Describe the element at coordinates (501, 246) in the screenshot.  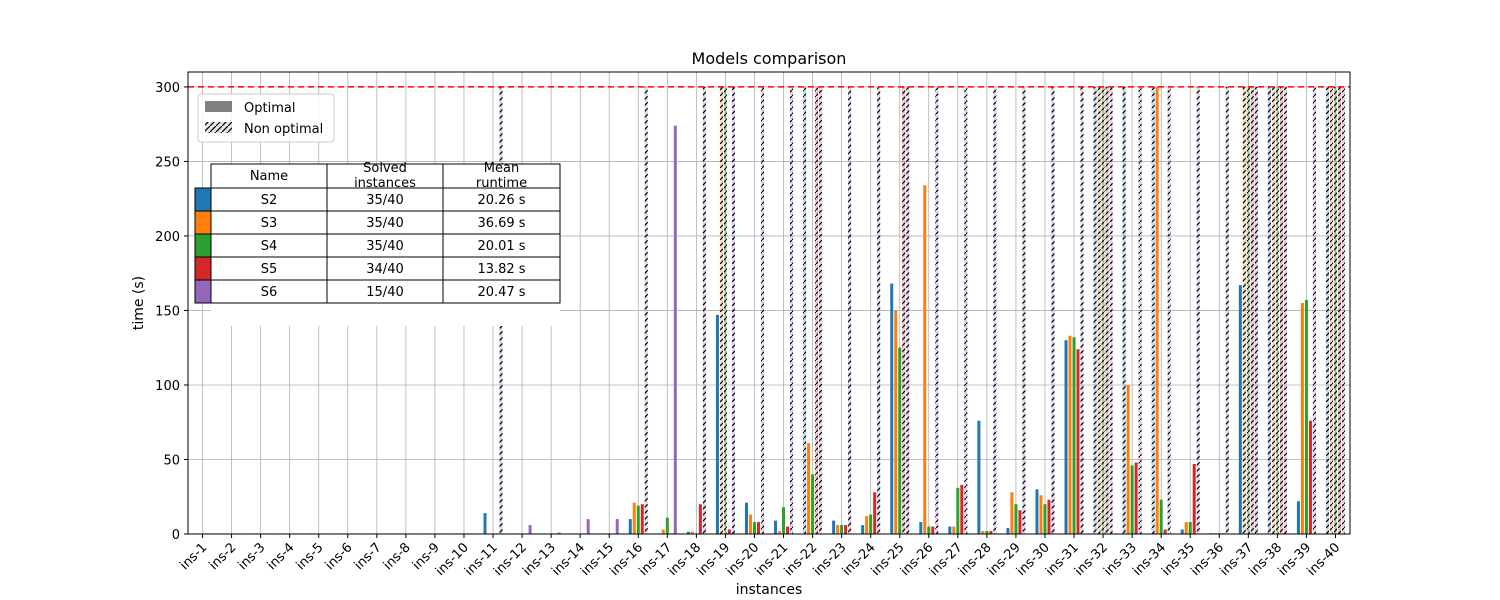
I see `table-cell-text: 20.01 s` at that location.